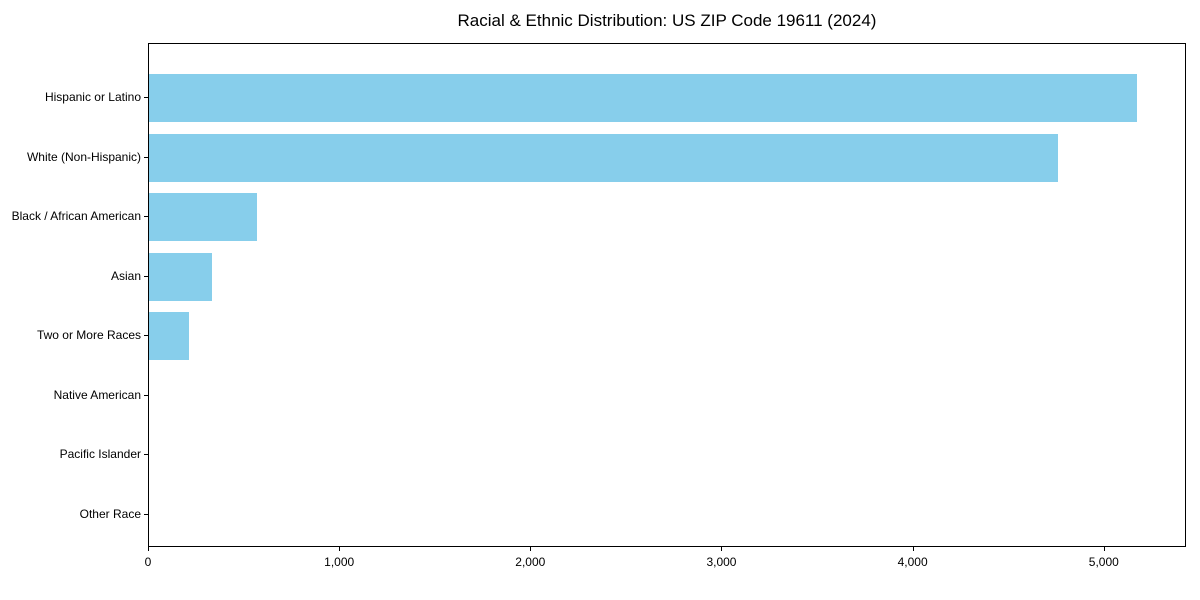  Describe the element at coordinates (1103, 562) in the screenshot. I see `x-tick-label: 5,000` at that location.